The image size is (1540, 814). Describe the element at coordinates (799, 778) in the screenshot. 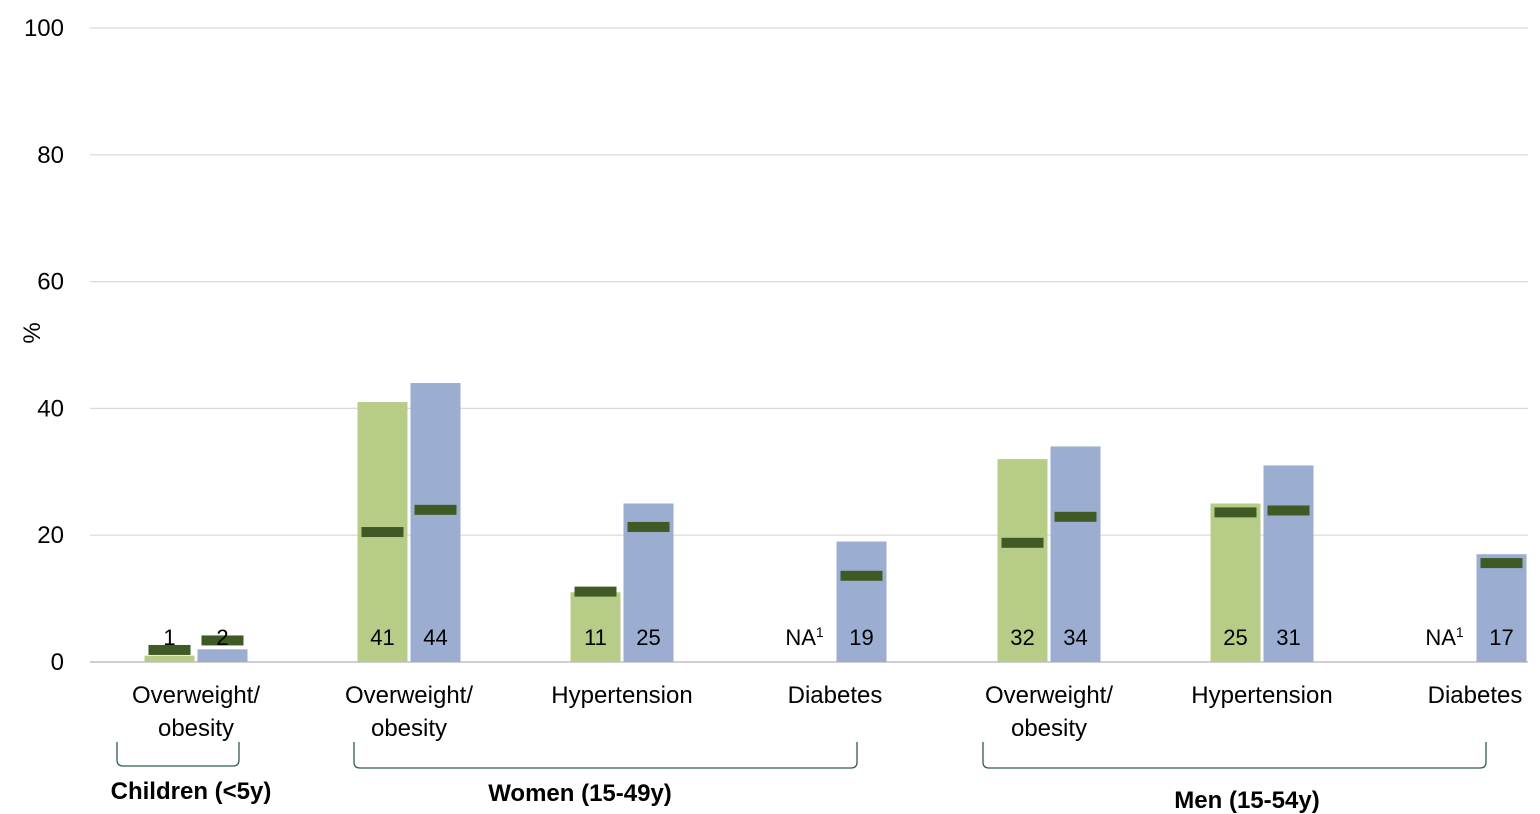

I see `group-brackets: Children (<5y) Women (15-49y) Men (15-54y)` at that location.